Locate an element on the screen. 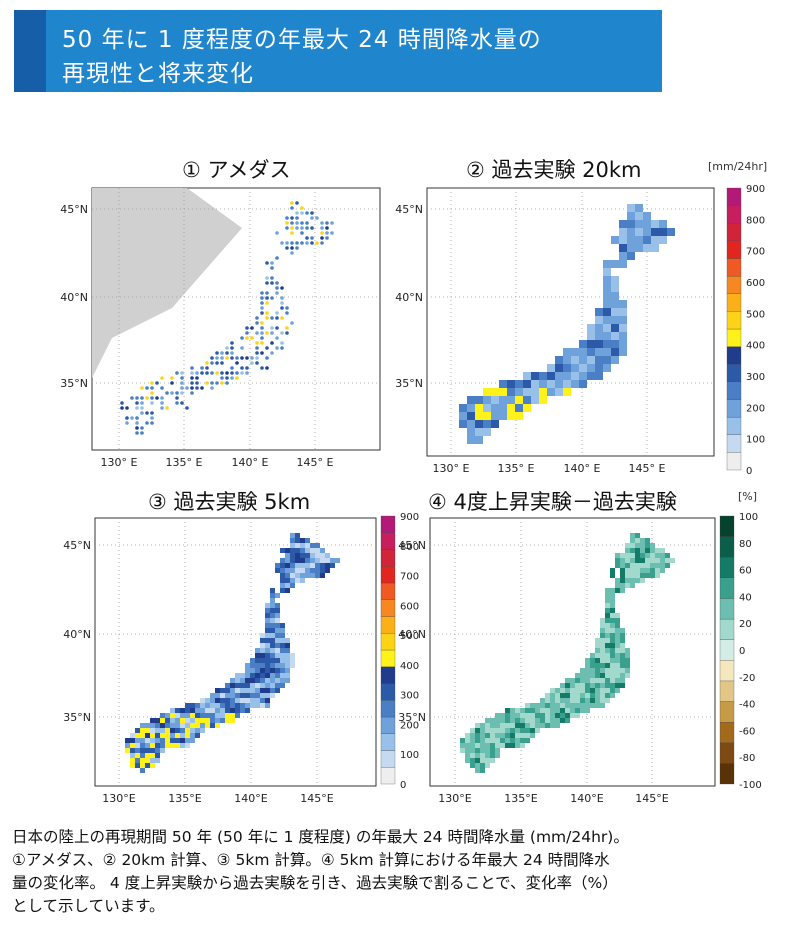 The image size is (796, 940). colorbar-tick-label: -20 is located at coordinates (747, 678).